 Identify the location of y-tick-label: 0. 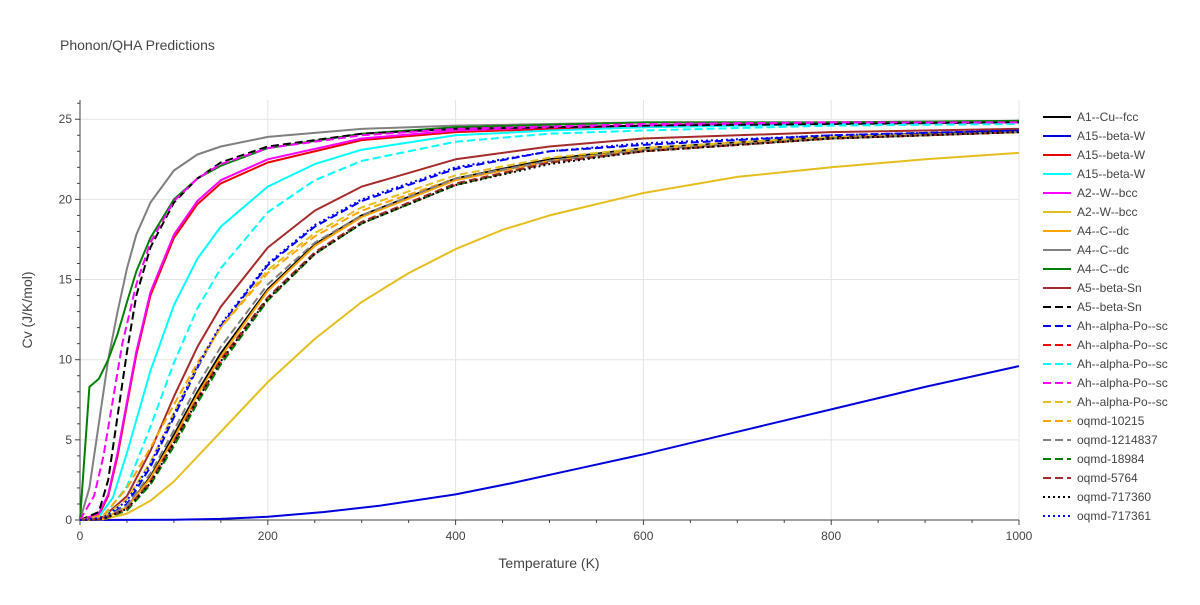
(68, 520).